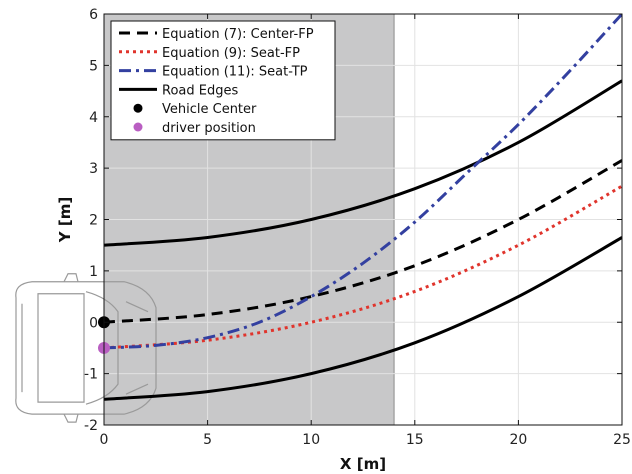 The width and height of the screenshot is (632, 474). I want to click on legend-label: Equation (11): Seat-TP, so click(235, 72).